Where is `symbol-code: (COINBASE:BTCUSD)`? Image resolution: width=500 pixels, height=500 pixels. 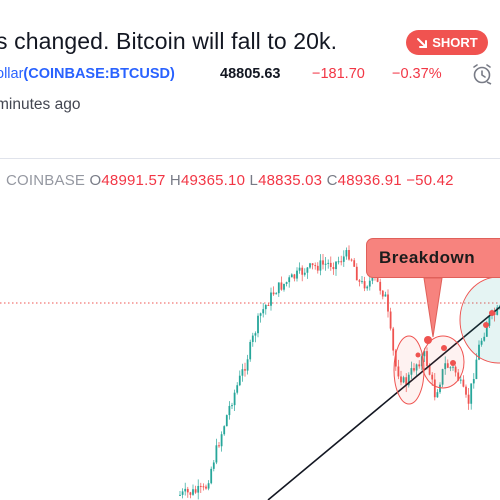
symbol-code: (COINBASE:BTCUSD) is located at coordinates (99, 74).